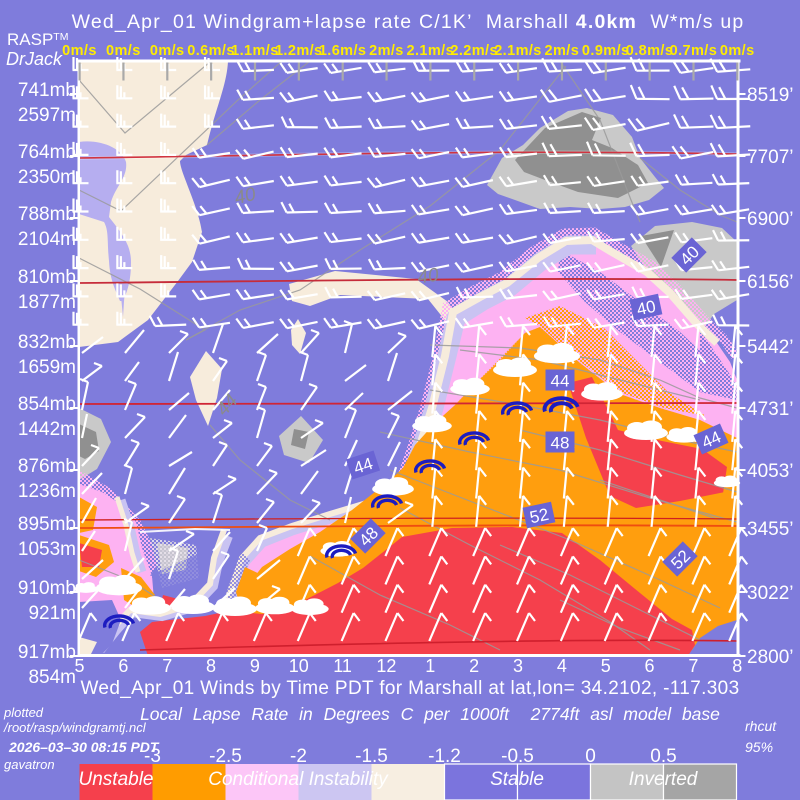 This screenshot has width=800, height=800. I want to click on svg-text: -3, so click(152, 756).